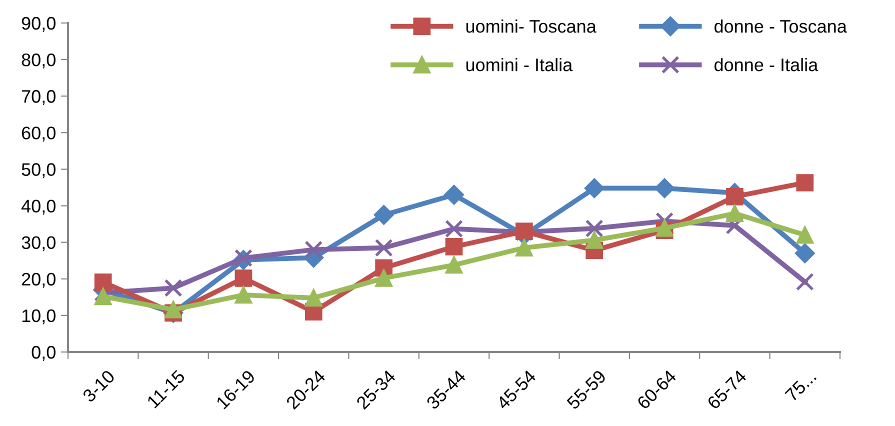 The image size is (895, 426). Describe the element at coordinates (766, 65) in the screenshot. I see `legend-label: donne - Italia` at that location.